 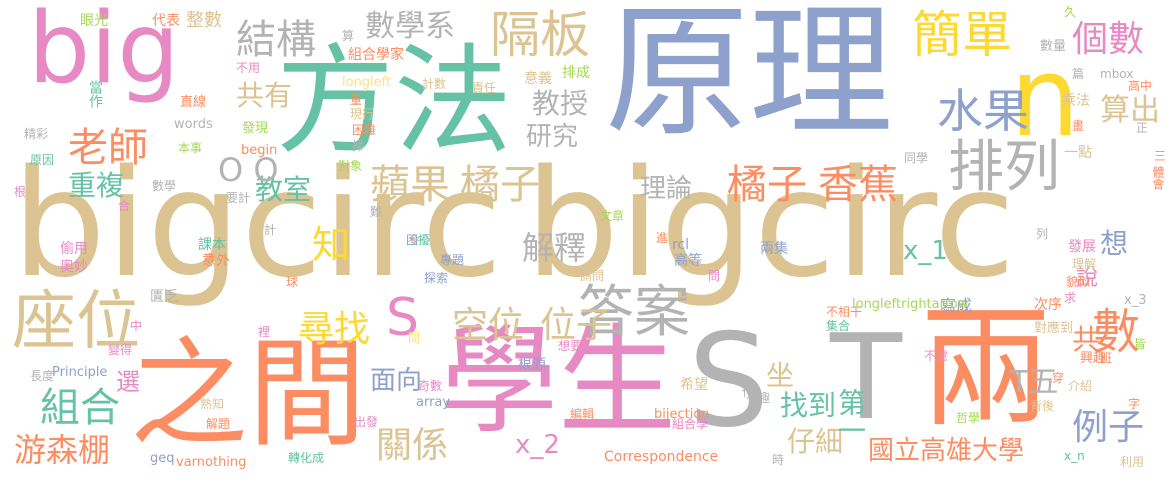 What do you see at coordinates (414, 240) in the screenshot?
I see `word-ling: 令` at bounding box center [414, 240].